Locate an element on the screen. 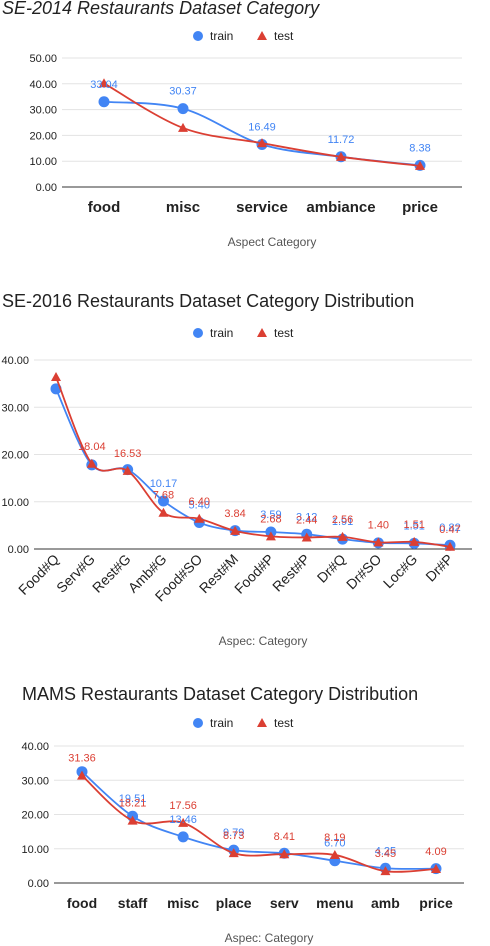 Image resolution: width=490 pixels, height=946 pixels. data-label-train: 30.37 is located at coordinates (183, 92).